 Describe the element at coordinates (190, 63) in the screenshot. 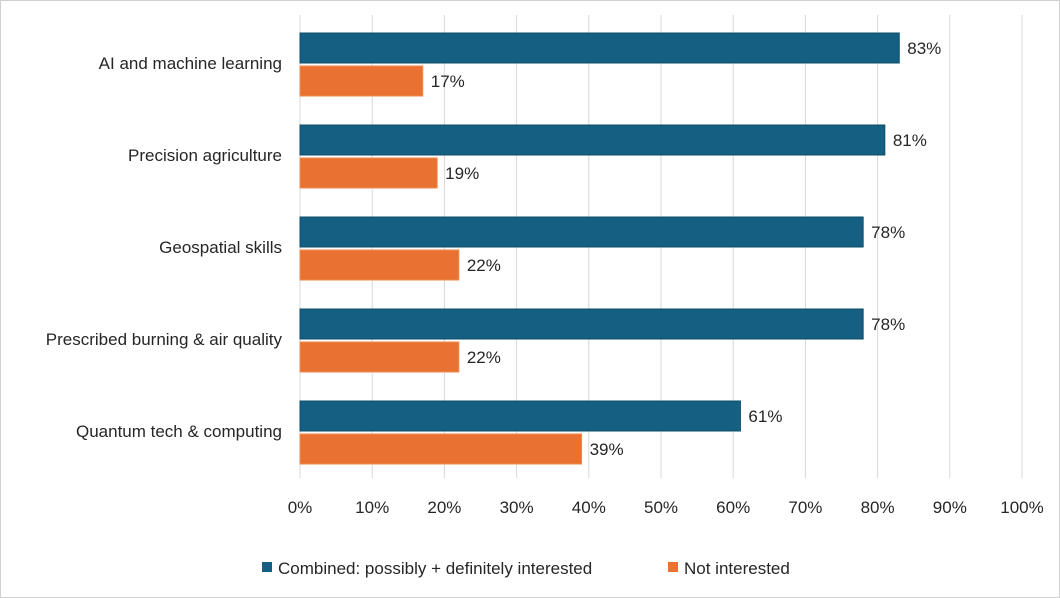

I see `category-label: AI and machine learning` at that location.